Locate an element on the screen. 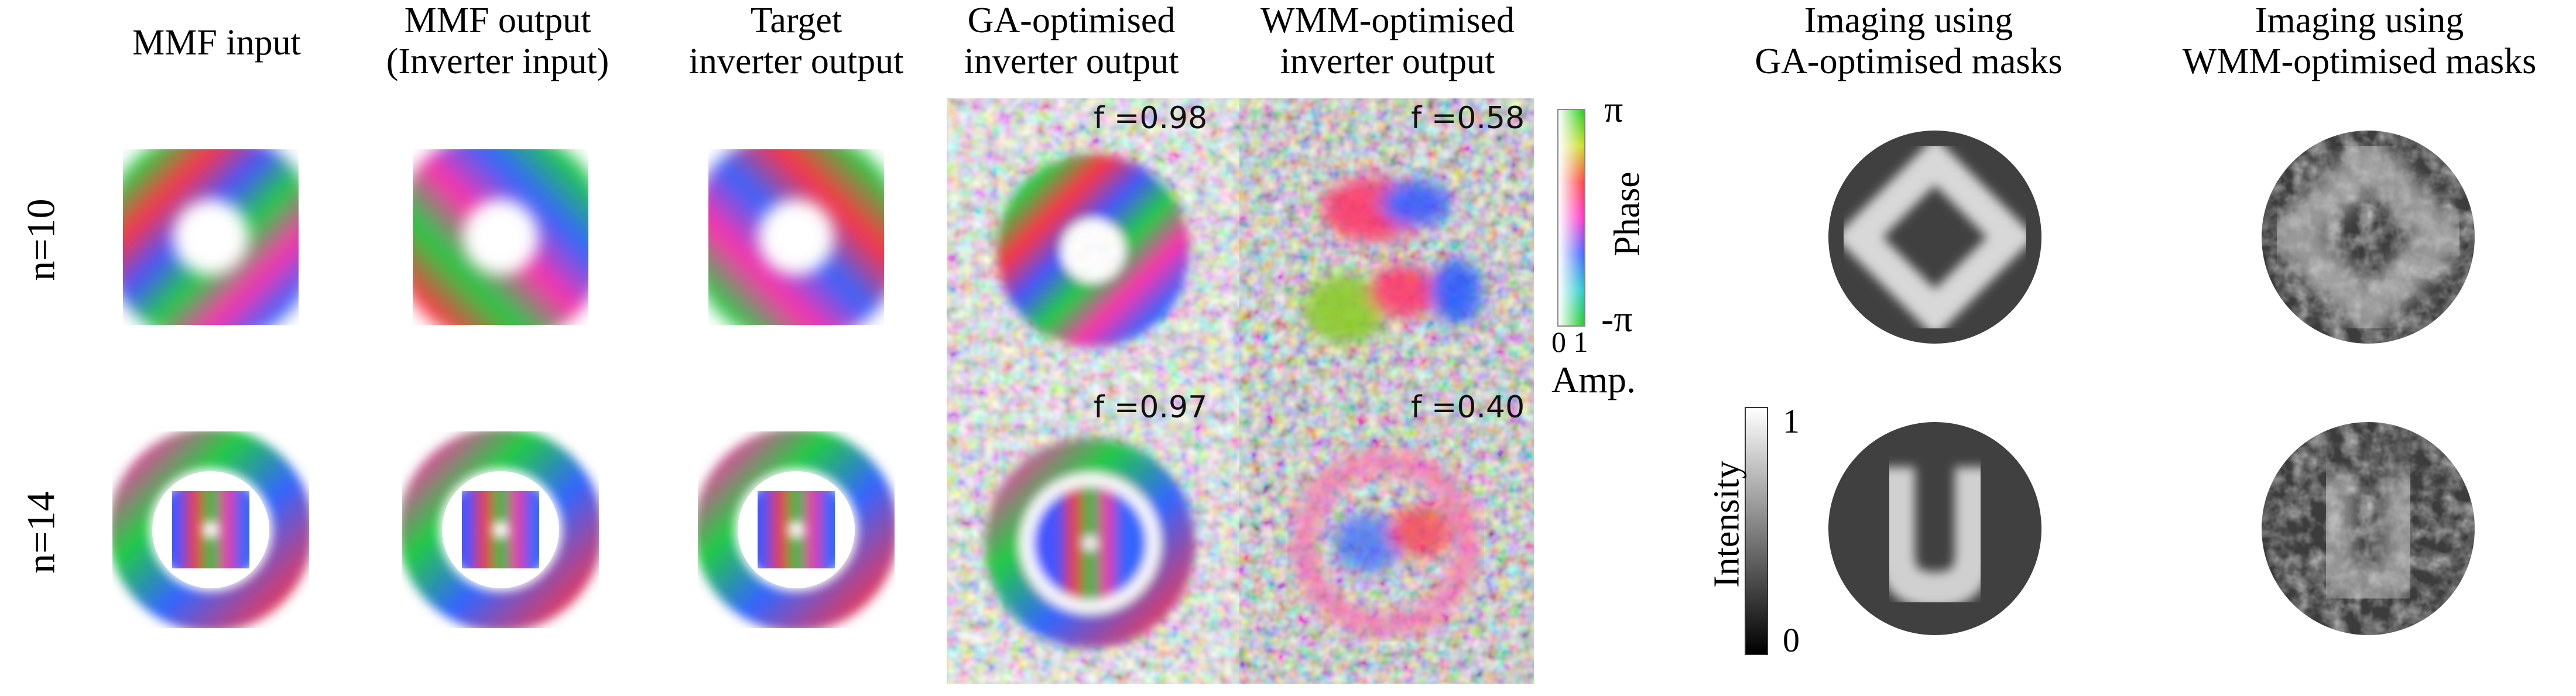 The width and height of the screenshot is (2576, 696). header-line: GA-optimised is located at coordinates (1071, 20).